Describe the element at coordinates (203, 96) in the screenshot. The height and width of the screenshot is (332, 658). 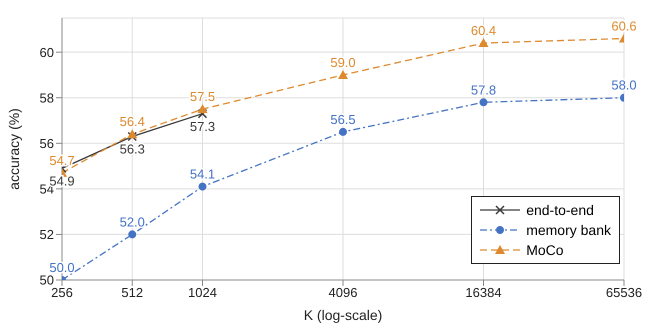
I see `data-label: 57.5` at that location.